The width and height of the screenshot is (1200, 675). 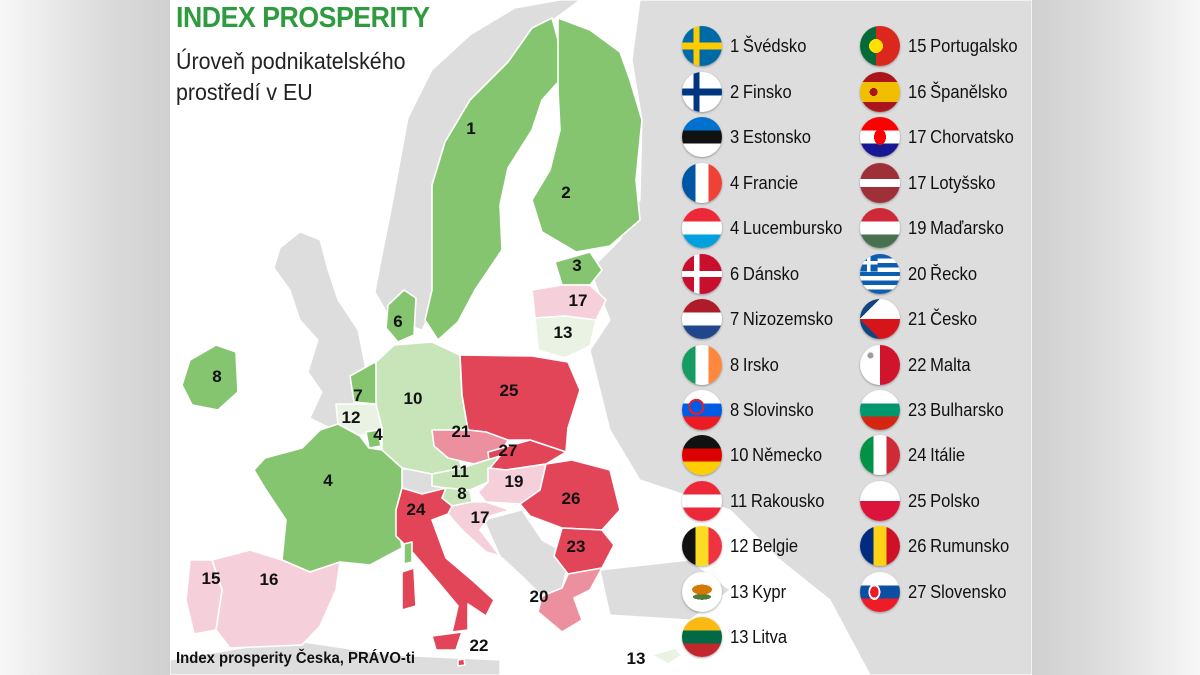 What do you see at coordinates (291, 76) in the screenshot?
I see `page-subtitle: Úroveň podnikatelského prostředí v EU` at bounding box center [291, 76].